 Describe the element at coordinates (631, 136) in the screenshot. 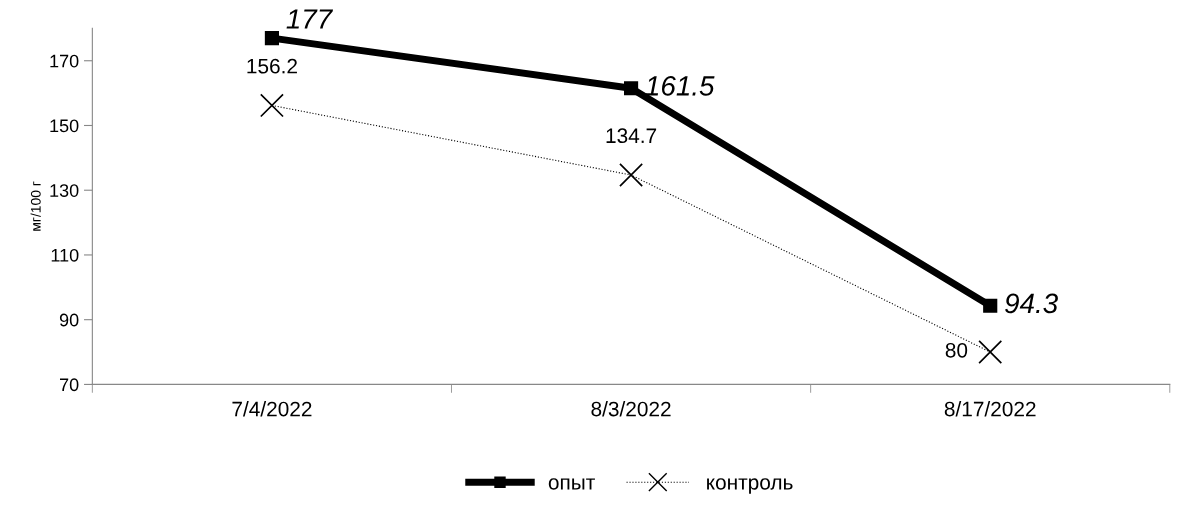

I see `data-label: 134.7` at that location.